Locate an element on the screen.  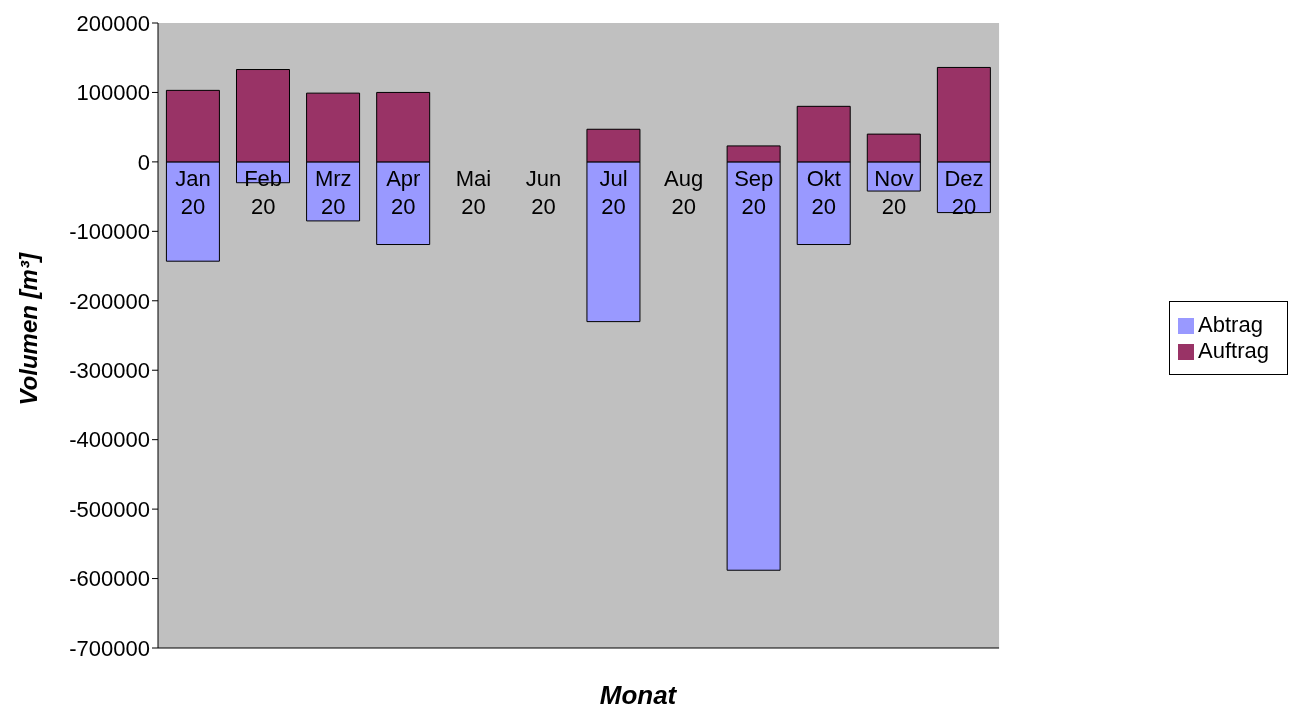
y-tick-label: 200000 is located at coordinates (113, 23).